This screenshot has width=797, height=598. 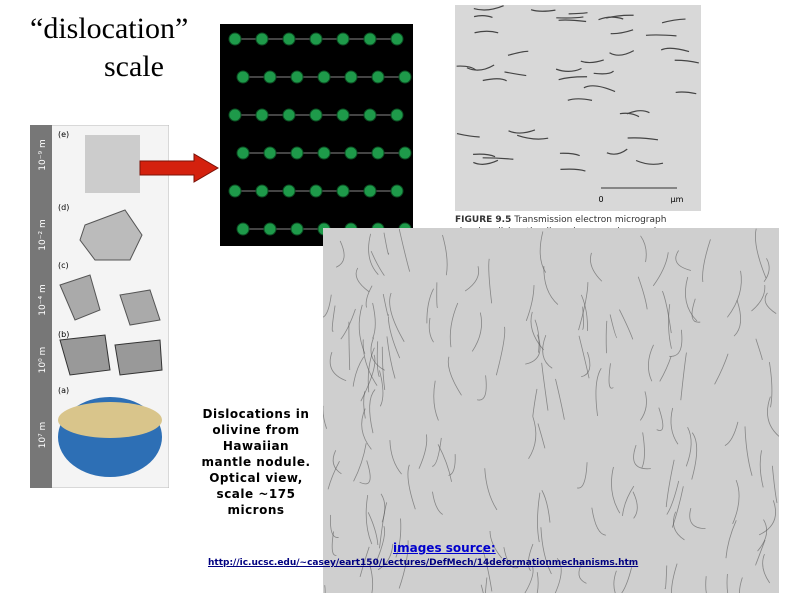 I want to click on source-link: images source:, so click(x=444, y=548).